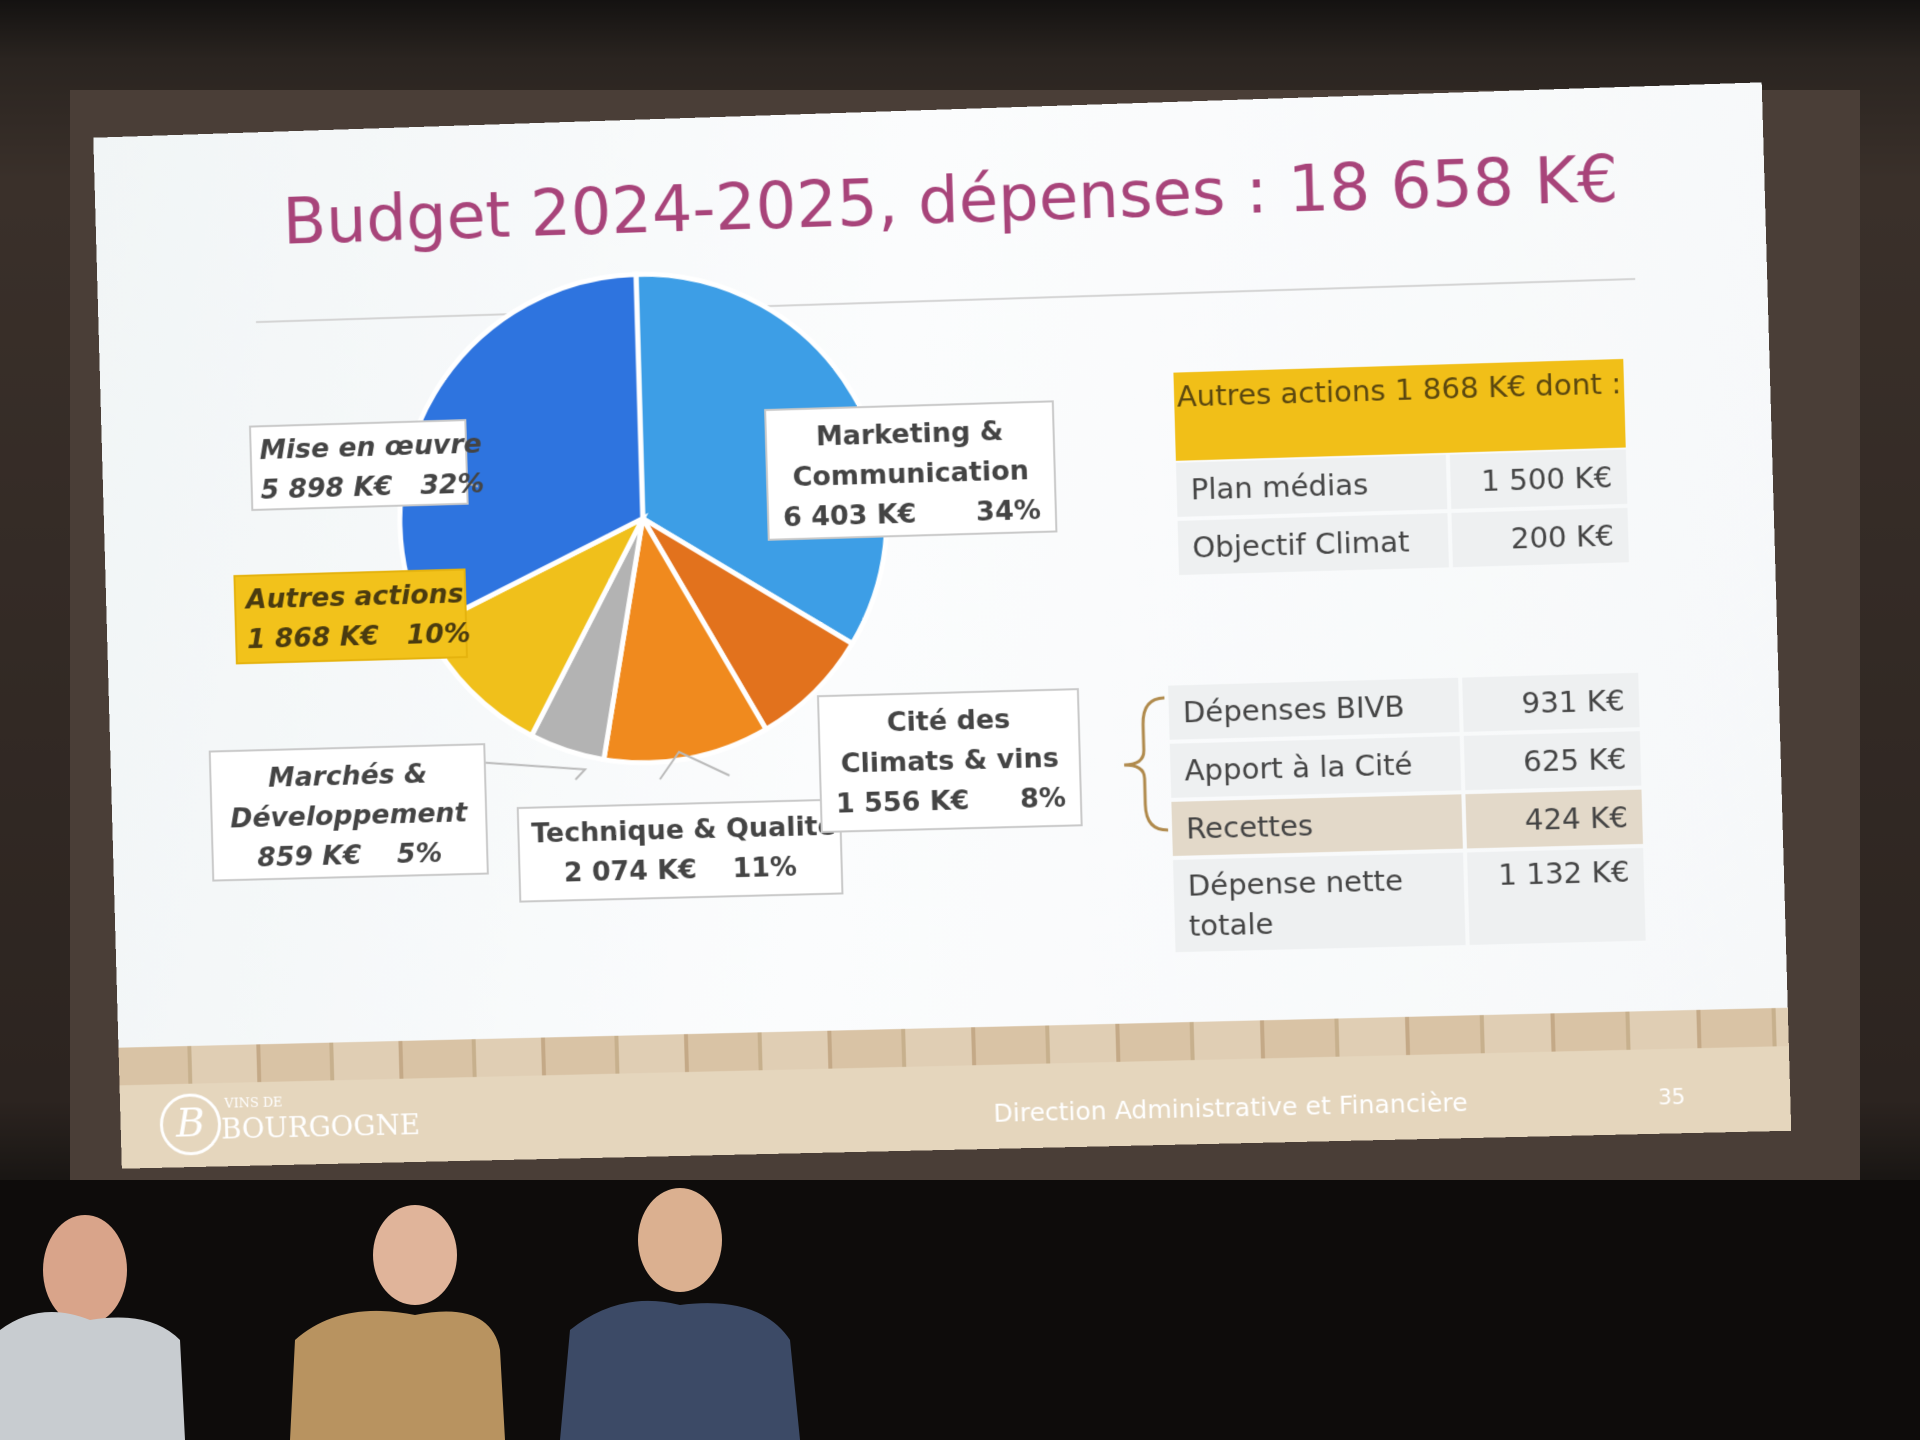  What do you see at coordinates (349, 816) in the screenshot?
I see `label-marches-line2: Développement` at bounding box center [349, 816].